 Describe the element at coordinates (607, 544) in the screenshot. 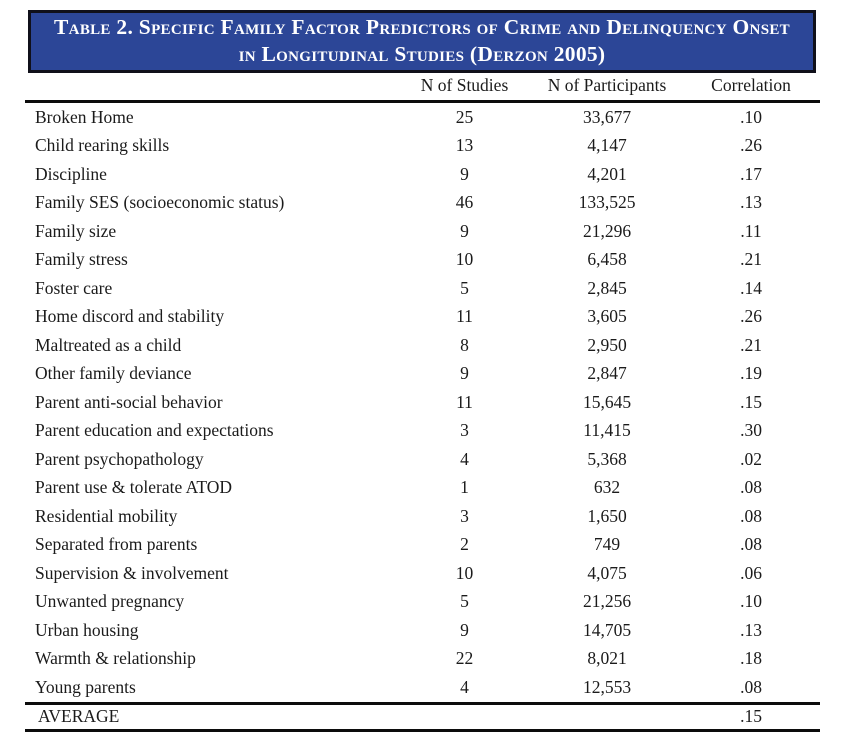

I see `participants-value: 749` at that location.